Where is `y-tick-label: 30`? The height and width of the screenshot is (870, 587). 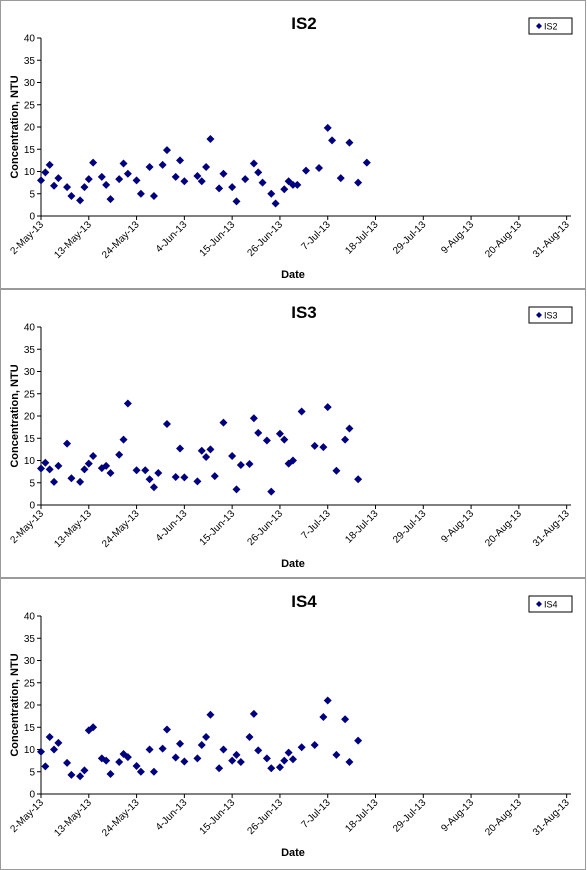 y-tick-label: 30 is located at coordinates (30, 83).